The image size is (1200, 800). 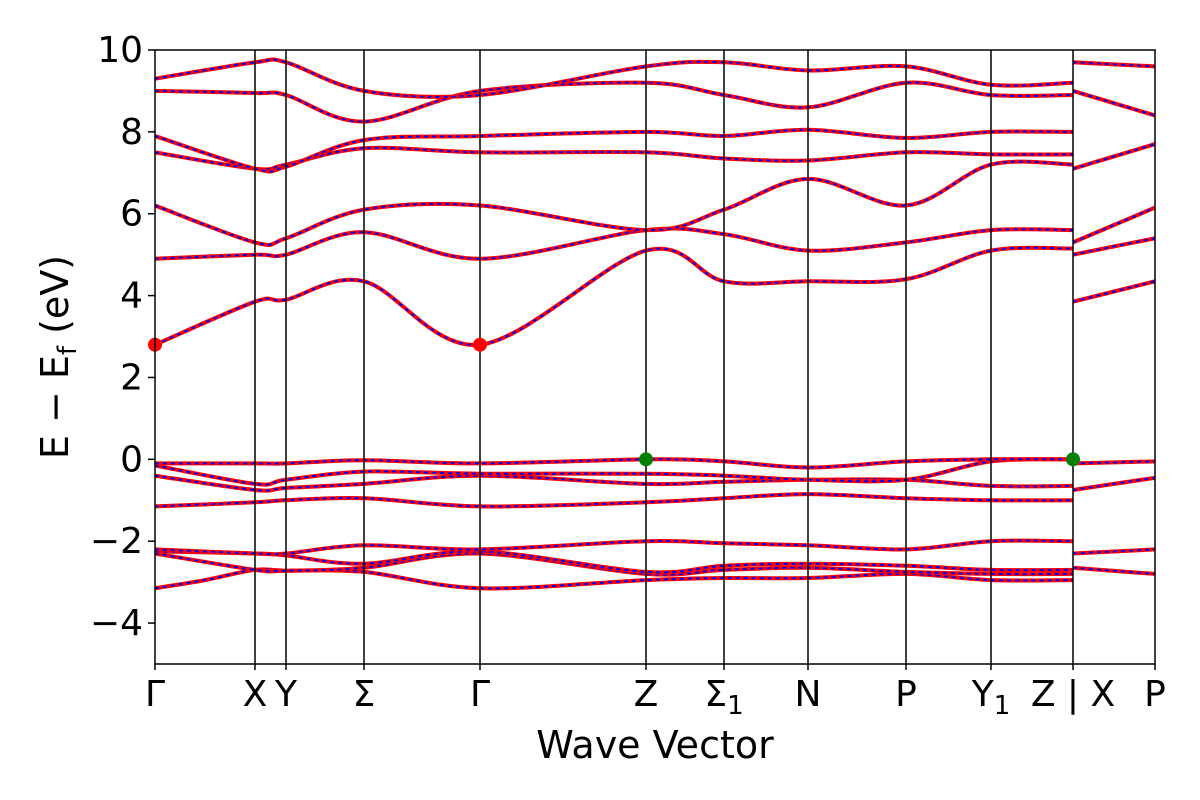 I want to click on kpoint-label-0: Γ, so click(x=155, y=694).